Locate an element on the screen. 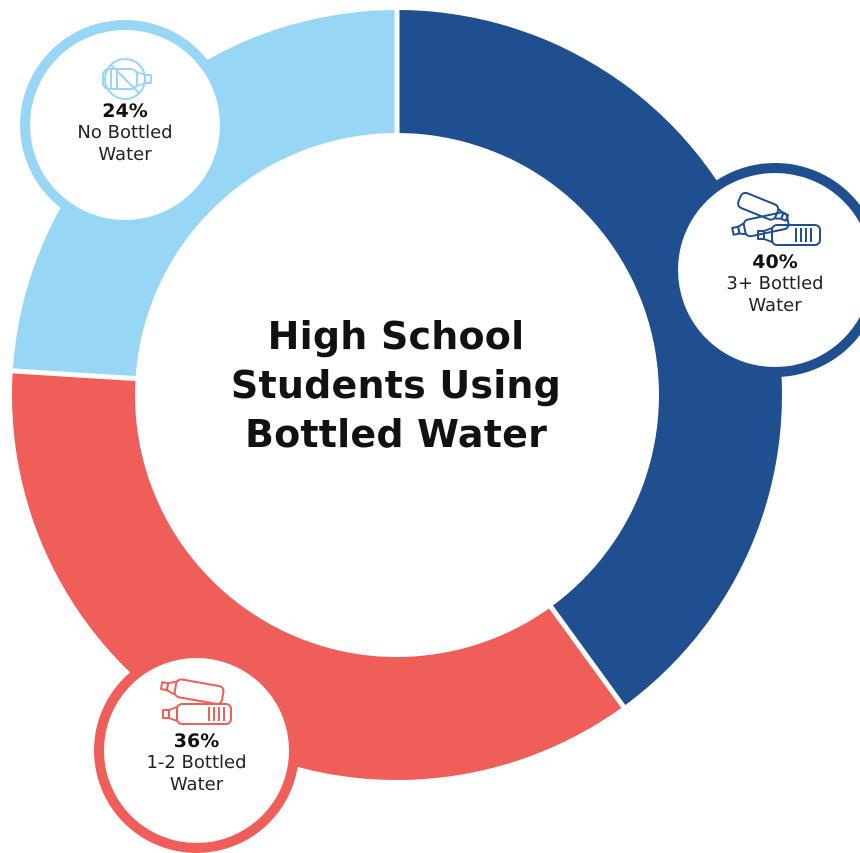  no-bottled-water-label-line-2: Water is located at coordinates (125, 154).